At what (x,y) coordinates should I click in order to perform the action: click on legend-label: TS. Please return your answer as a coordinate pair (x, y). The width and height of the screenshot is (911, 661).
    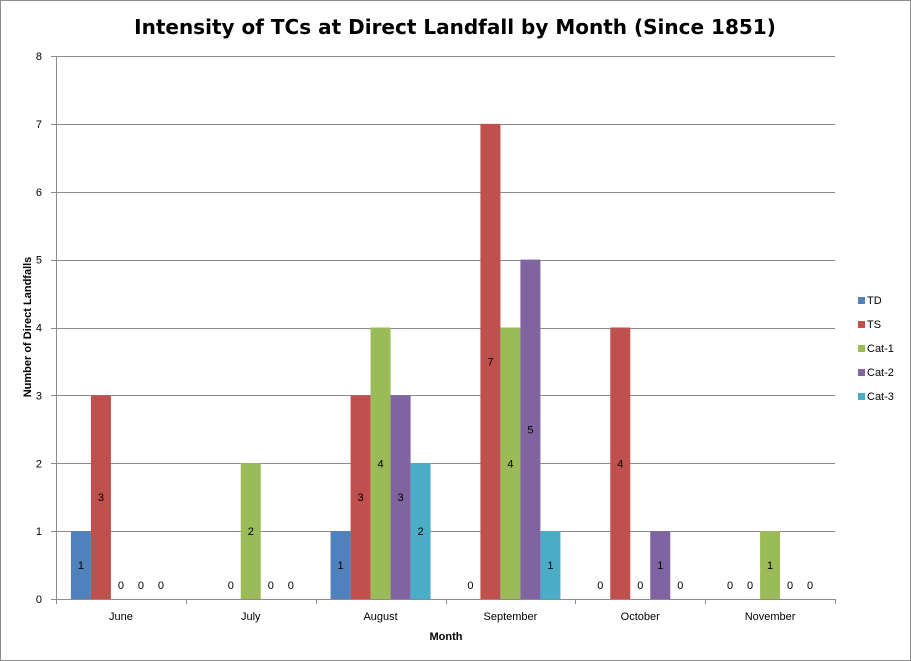
    Looking at the image, I should click on (874, 325).